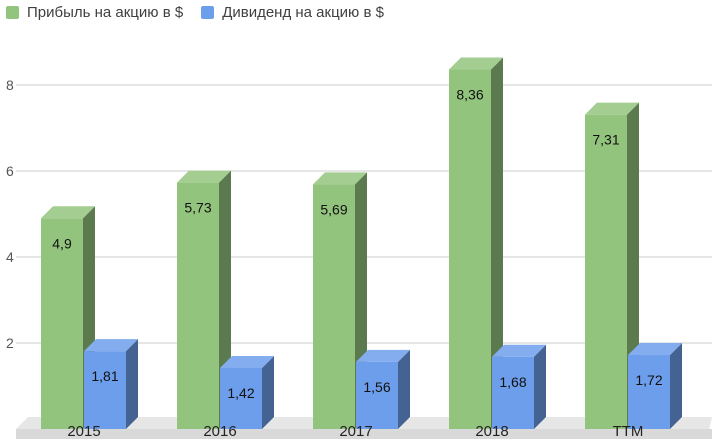 The height and width of the screenshot is (445, 720). I want to click on bar-eps-top-TTM, so click(612, 108).